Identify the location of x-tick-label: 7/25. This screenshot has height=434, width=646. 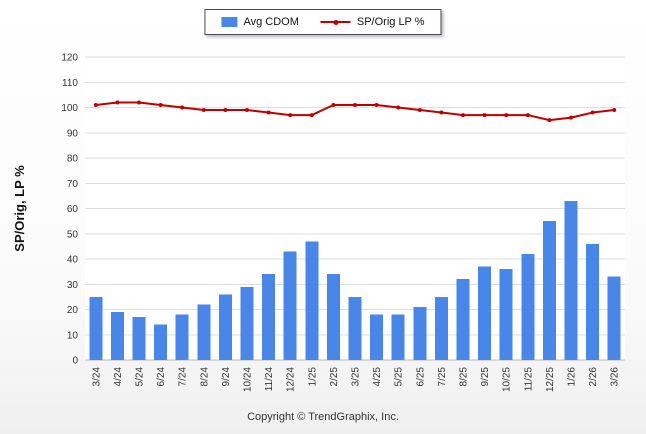
(442, 377).